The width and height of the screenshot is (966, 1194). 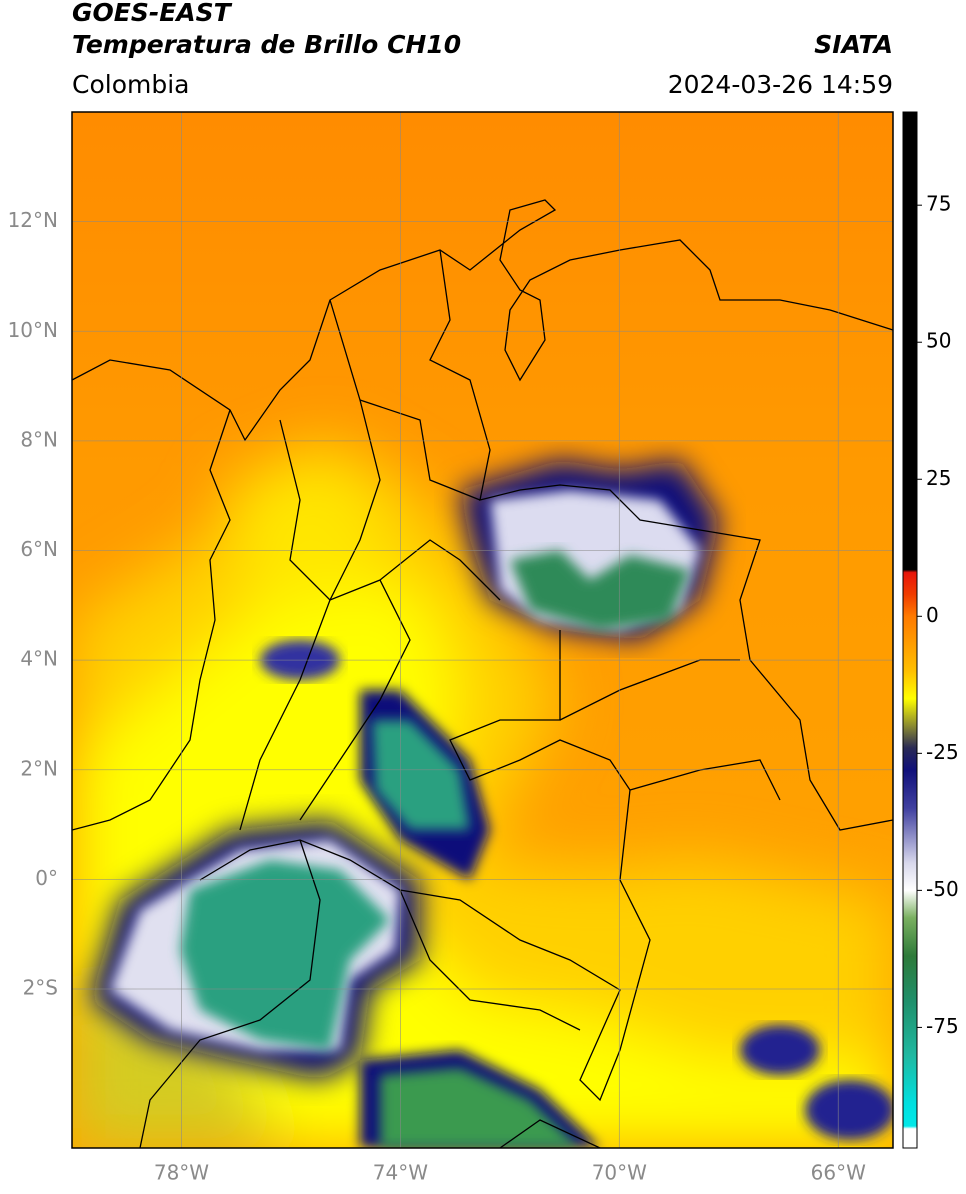 What do you see at coordinates (40, 988) in the screenshot?
I see `lat-tick-label: 2°S` at bounding box center [40, 988].